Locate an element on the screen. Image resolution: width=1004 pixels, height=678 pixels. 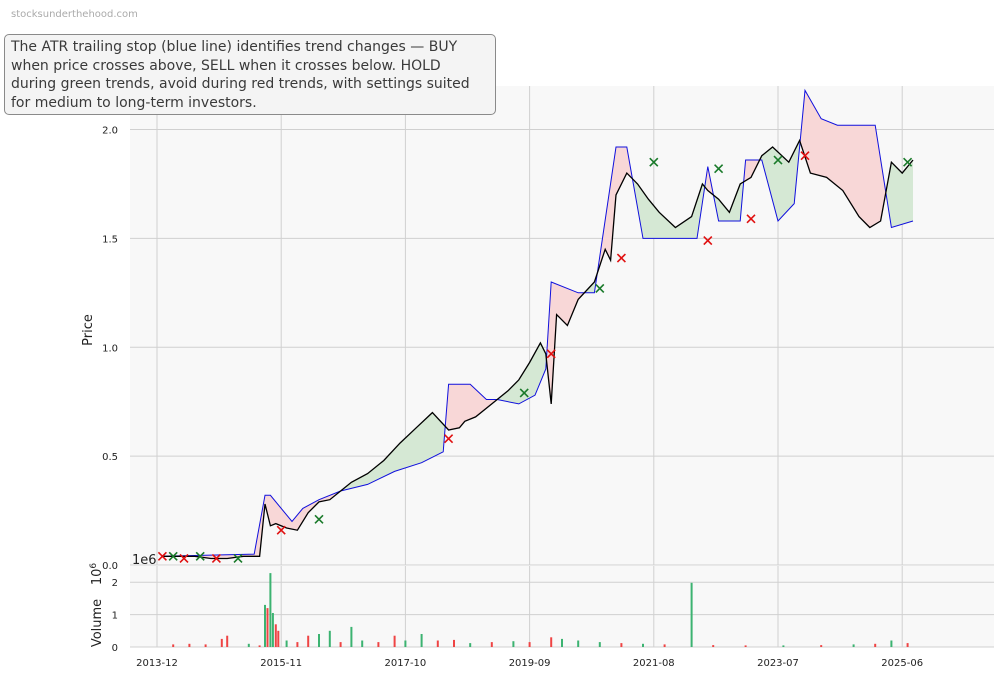
volume-unit-exponent: 6 is located at coordinates (94, 566).